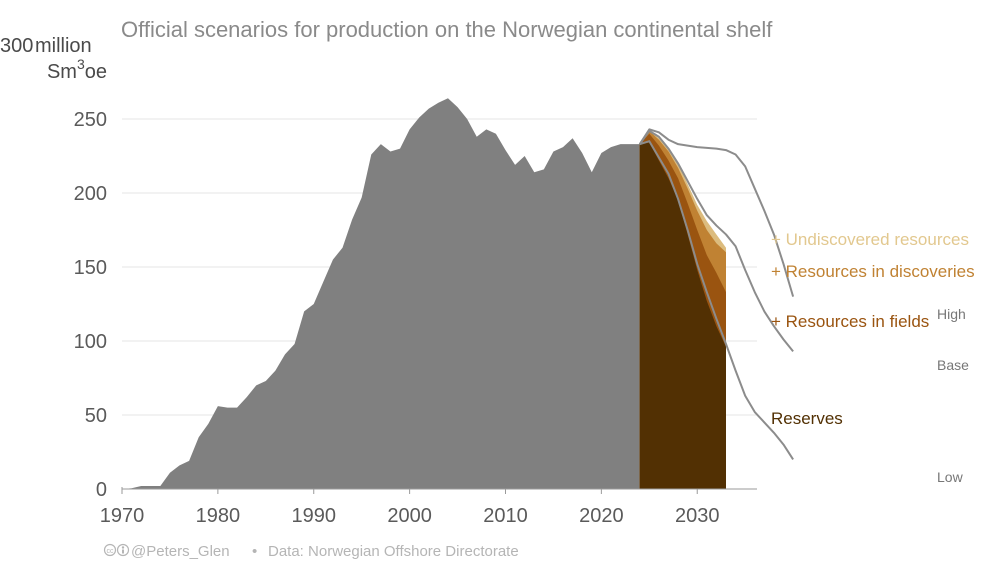 Image resolution: width=1000 pixels, height=563 pixels. I want to click on x-tick-label: 2010, so click(505, 516).